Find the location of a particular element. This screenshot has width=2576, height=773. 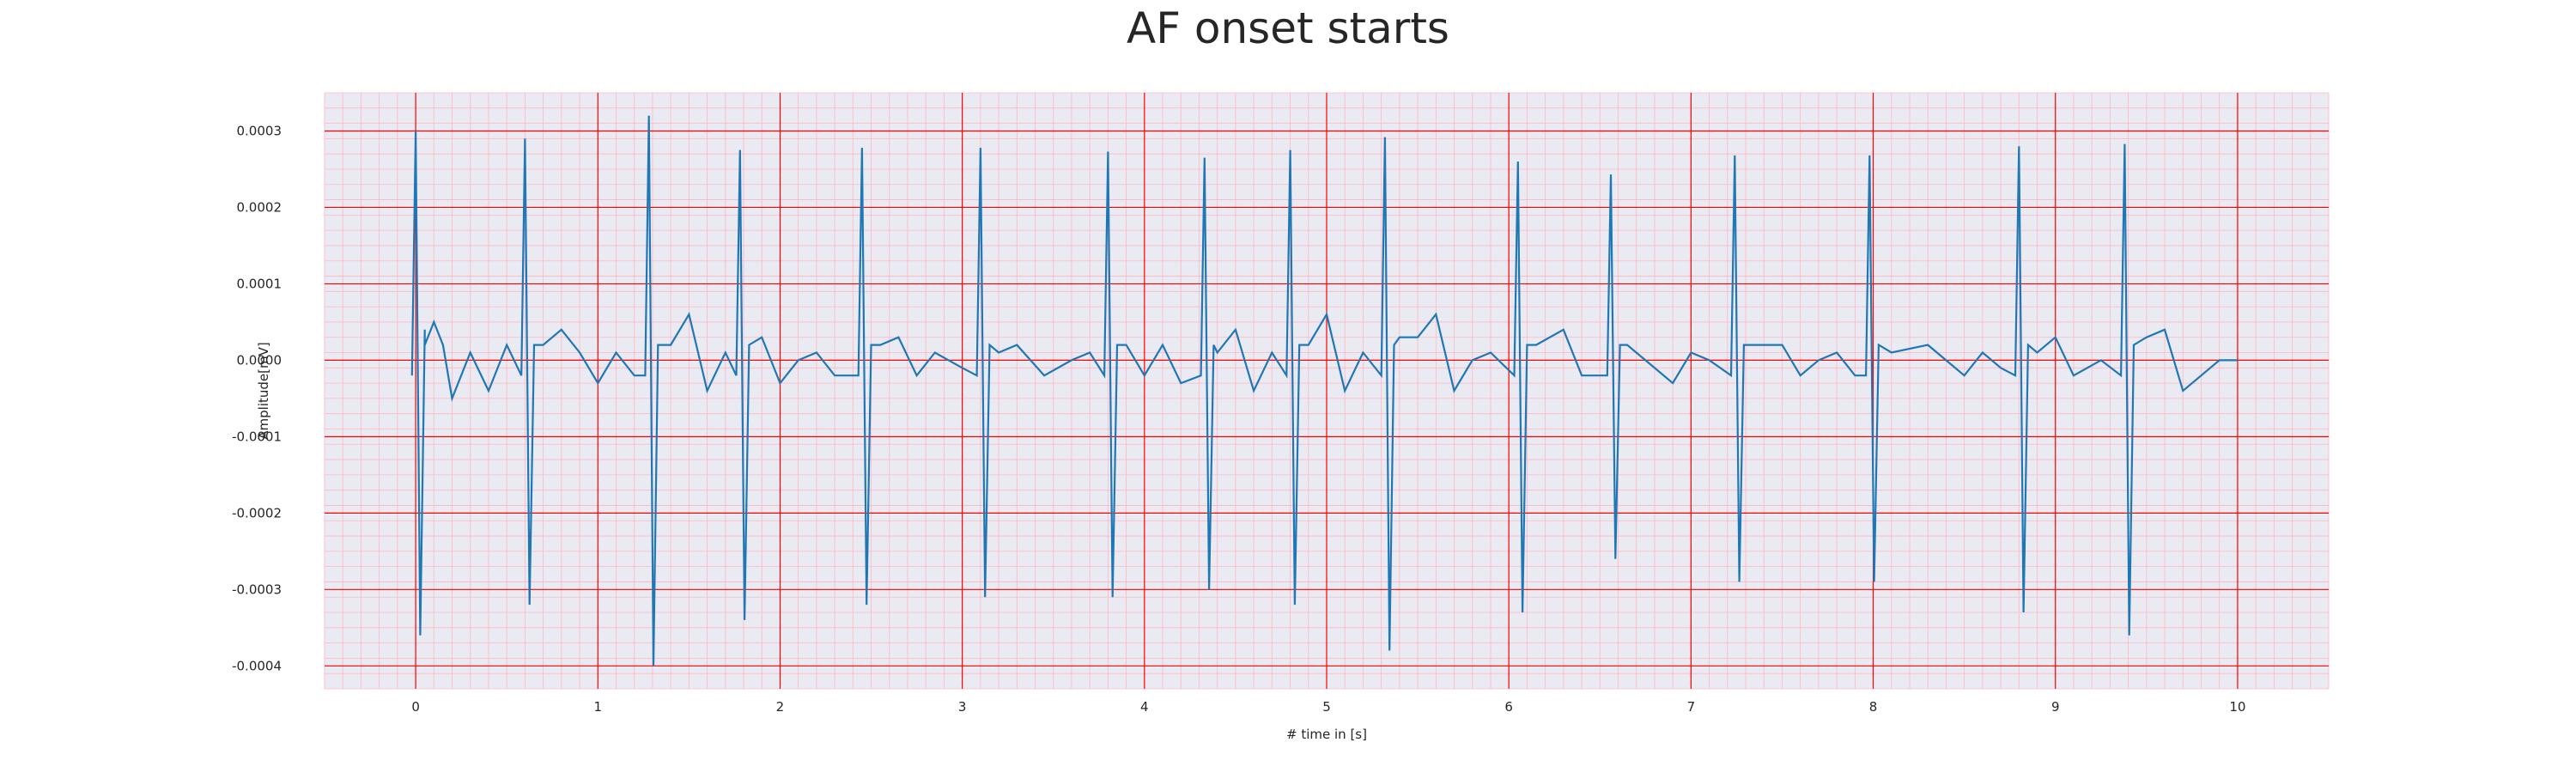

x-tick-label: 0 is located at coordinates (415, 707).